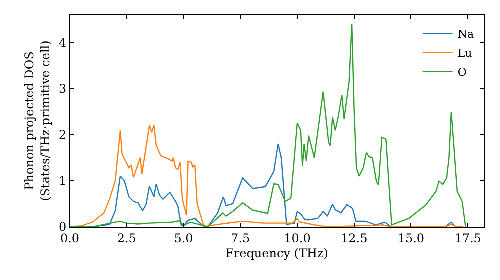 The image size is (500, 280). I want to click on y-tick-label: 2, so click(62, 135).